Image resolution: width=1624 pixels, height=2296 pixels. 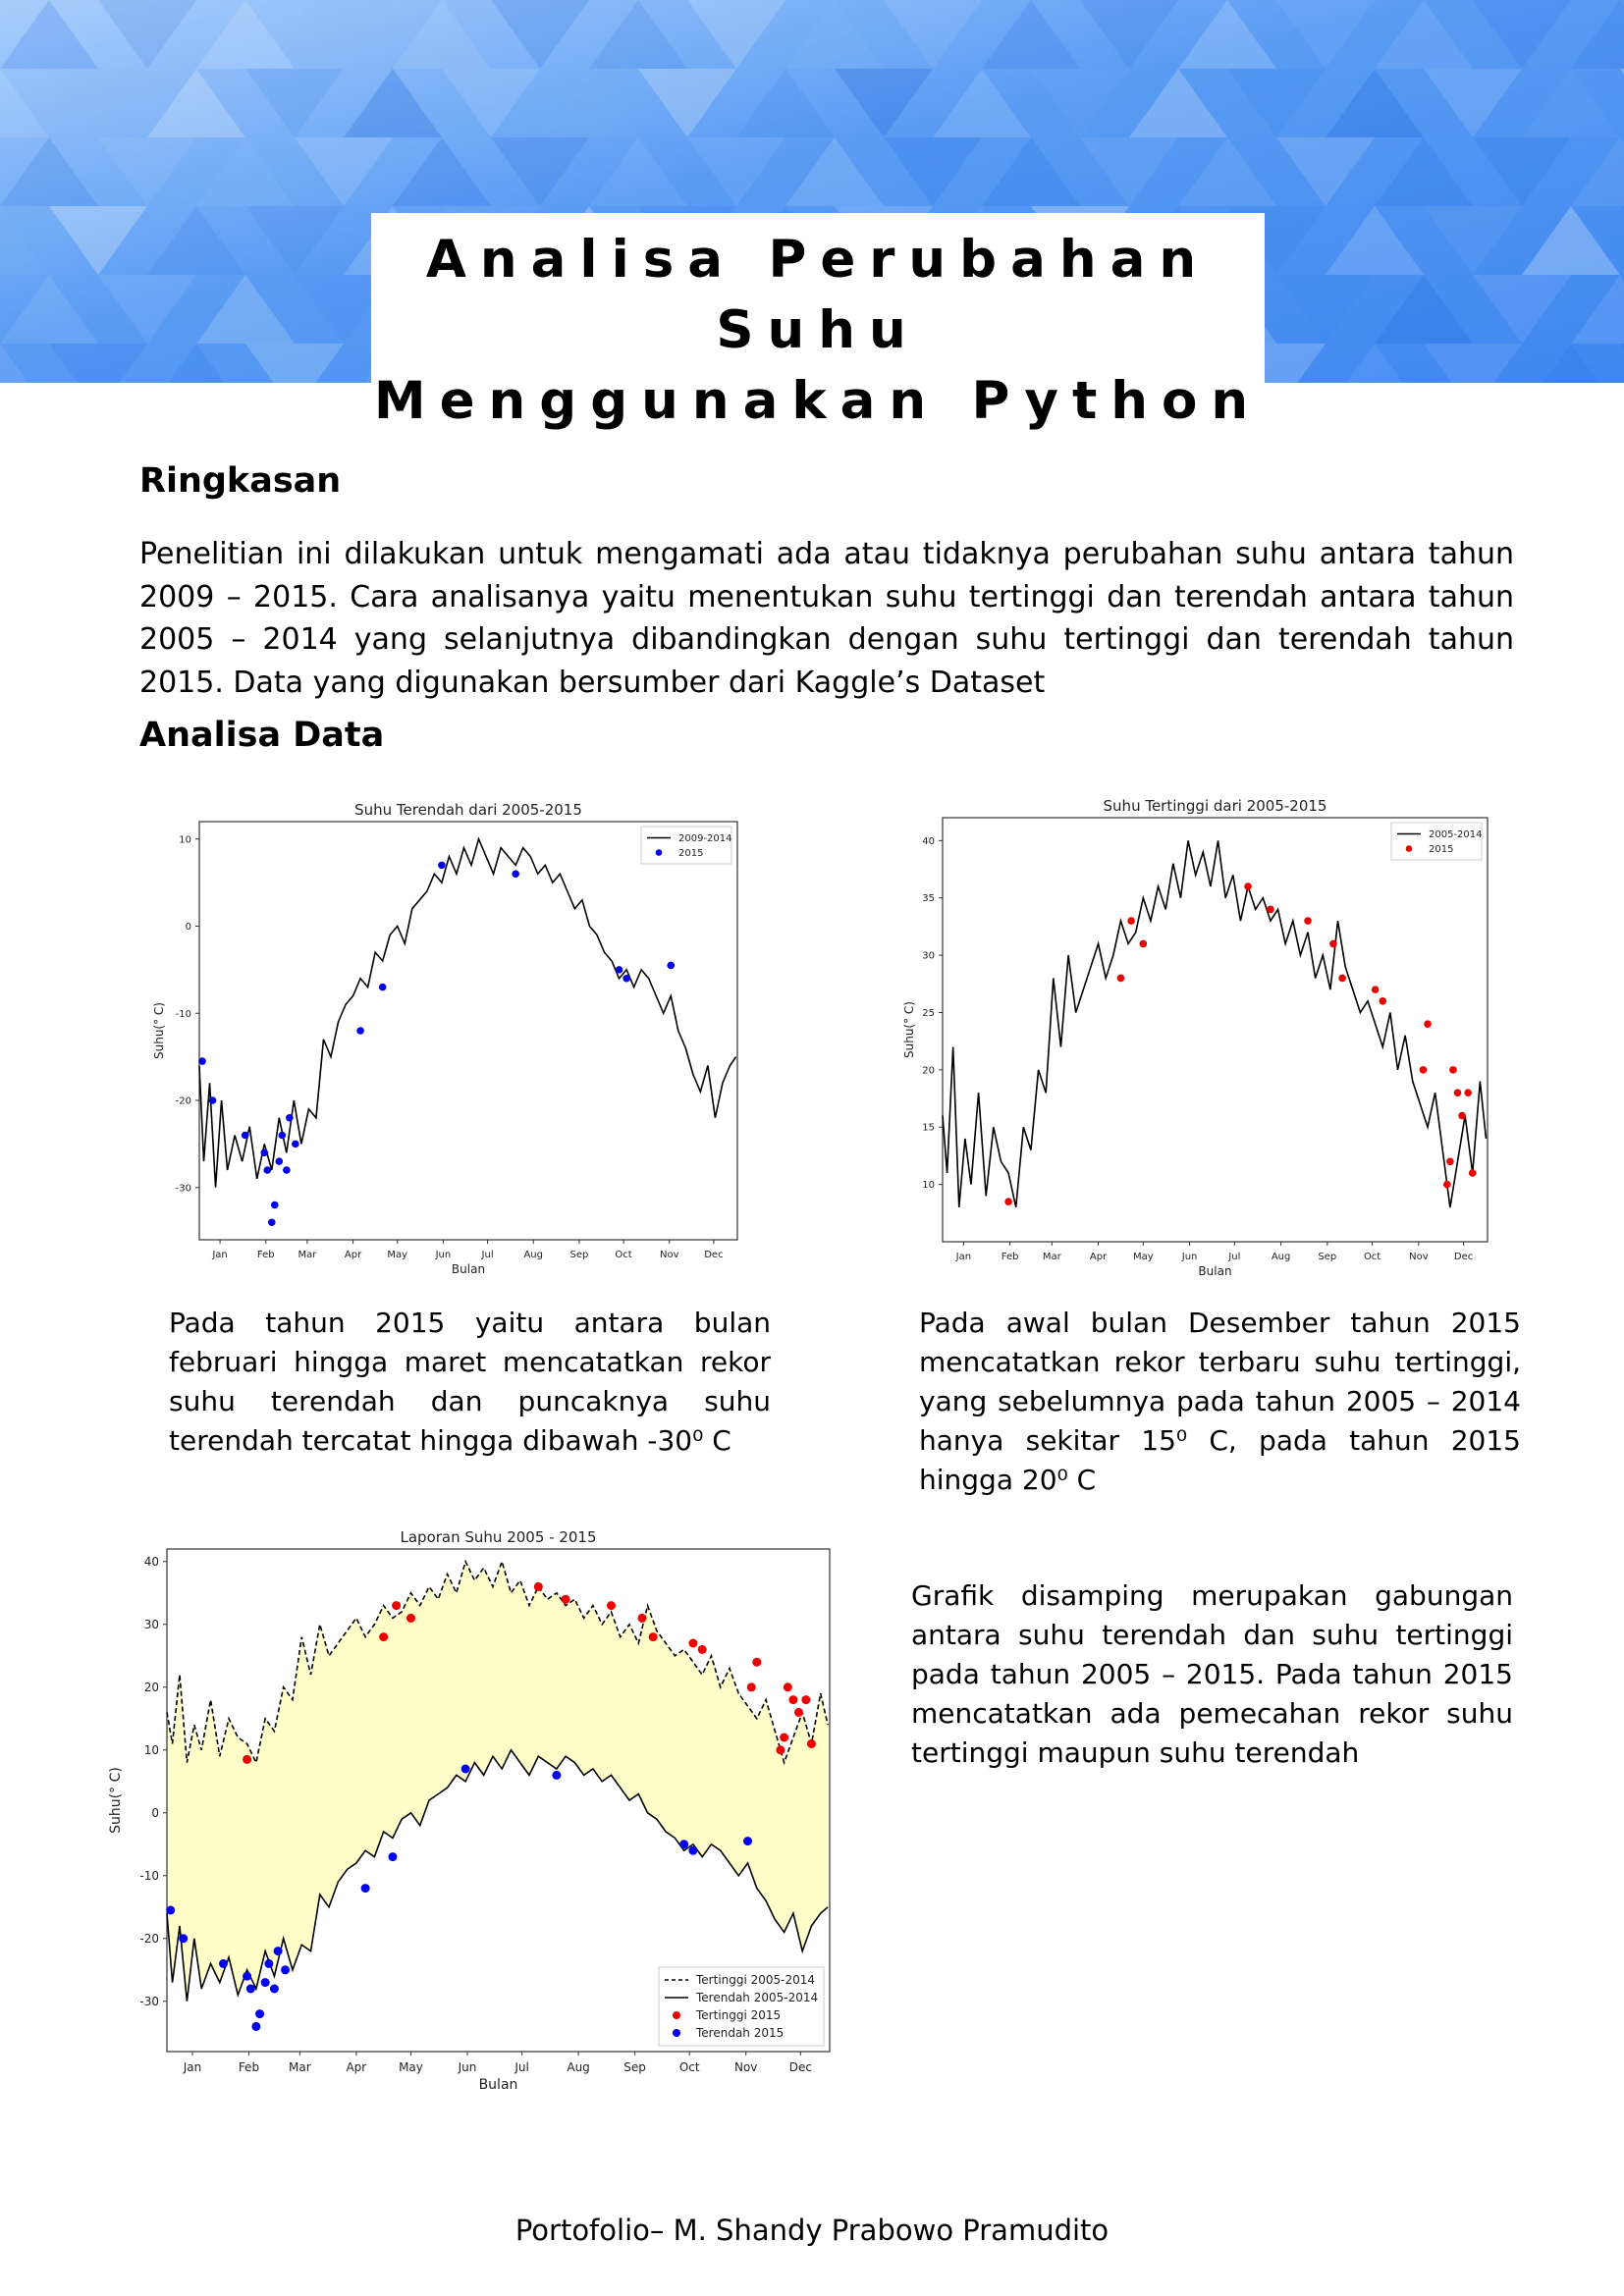 I want to click on y-tick-label: 20, so click(x=151, y=1687).